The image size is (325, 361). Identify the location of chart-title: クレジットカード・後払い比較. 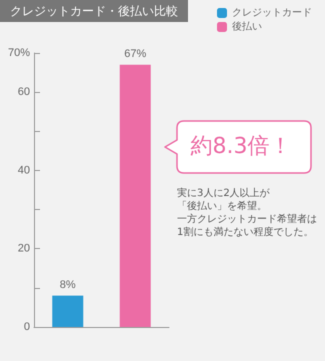
(94, 11).